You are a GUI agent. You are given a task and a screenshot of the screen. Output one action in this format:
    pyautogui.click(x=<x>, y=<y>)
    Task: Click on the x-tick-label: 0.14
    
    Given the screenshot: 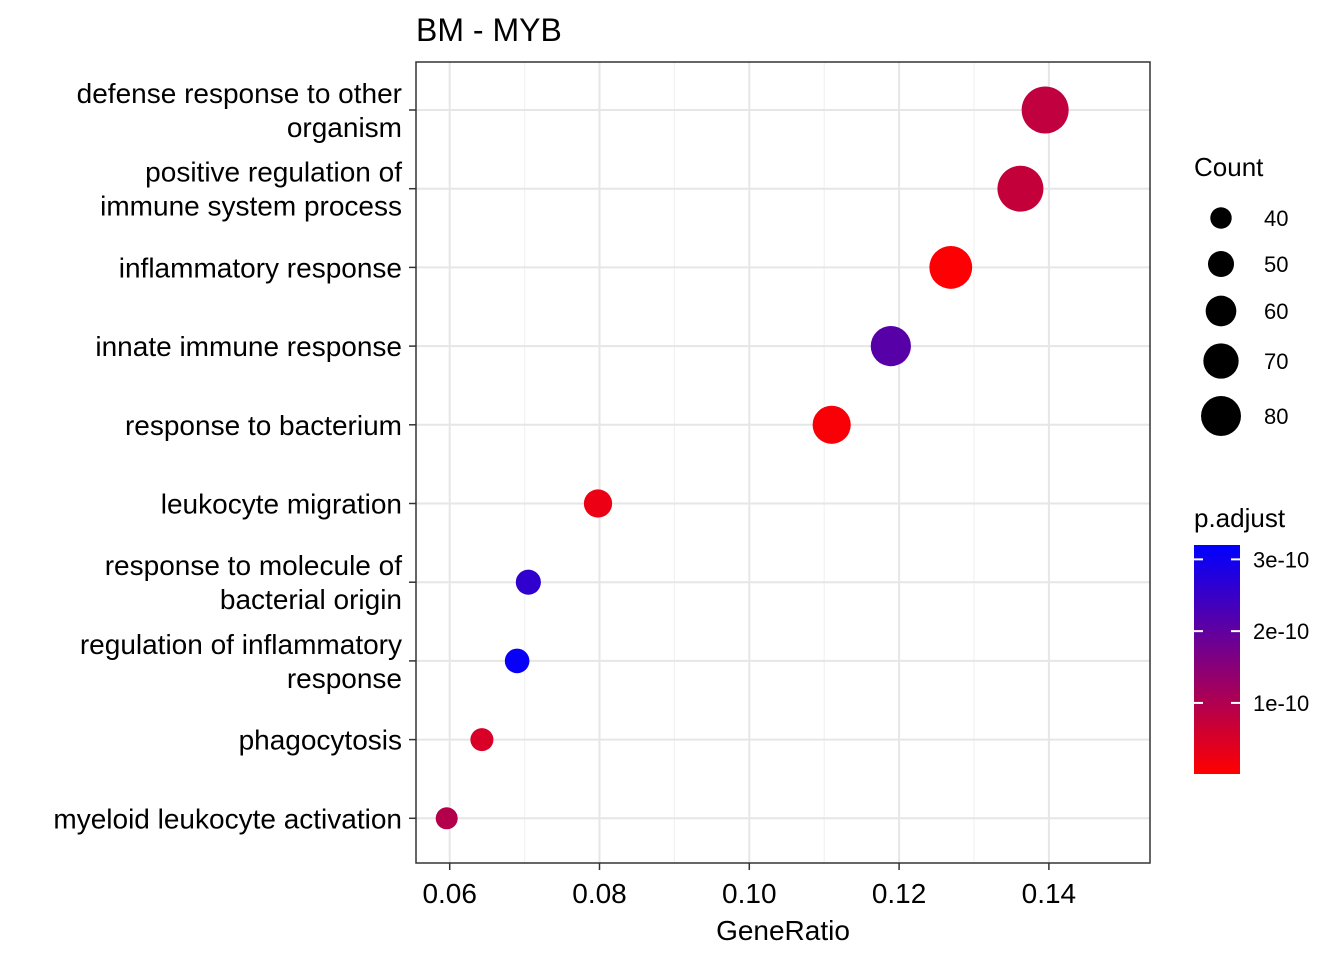 What is the action you would take?
    pyautogui.click(x=1049, y=893)
    